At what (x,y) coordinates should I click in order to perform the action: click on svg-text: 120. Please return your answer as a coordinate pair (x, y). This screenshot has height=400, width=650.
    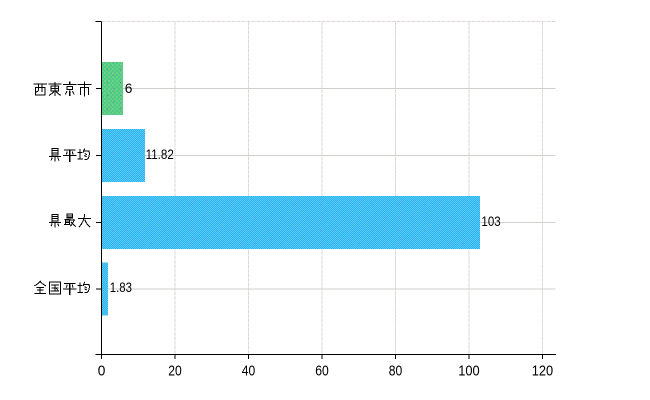
    Looking at the image, I should click on (542, 371).